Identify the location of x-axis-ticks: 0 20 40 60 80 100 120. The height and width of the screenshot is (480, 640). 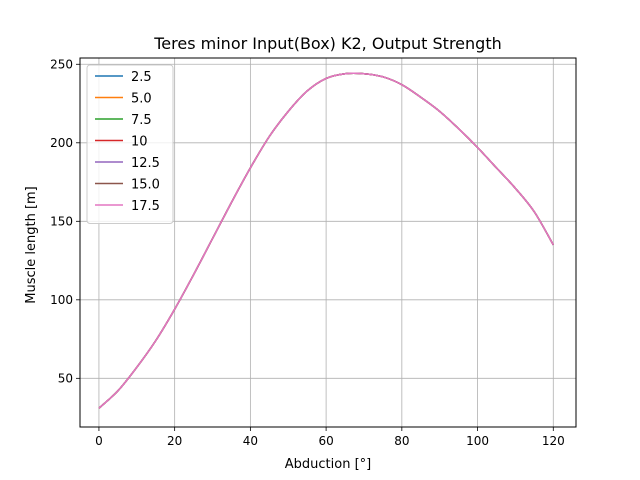
(330, 437).